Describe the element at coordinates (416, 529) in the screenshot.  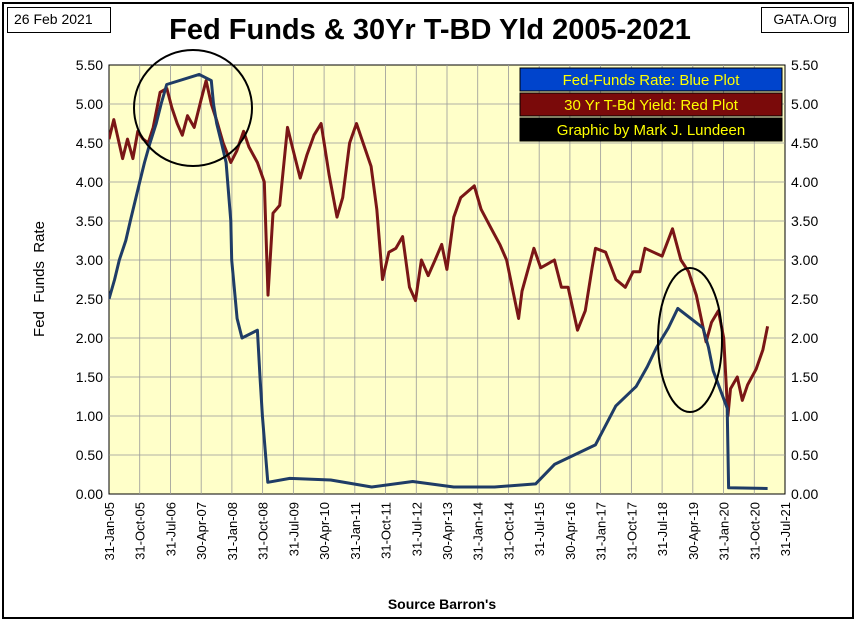
I see `x-tick-label: 31-Jul-12` at that location.